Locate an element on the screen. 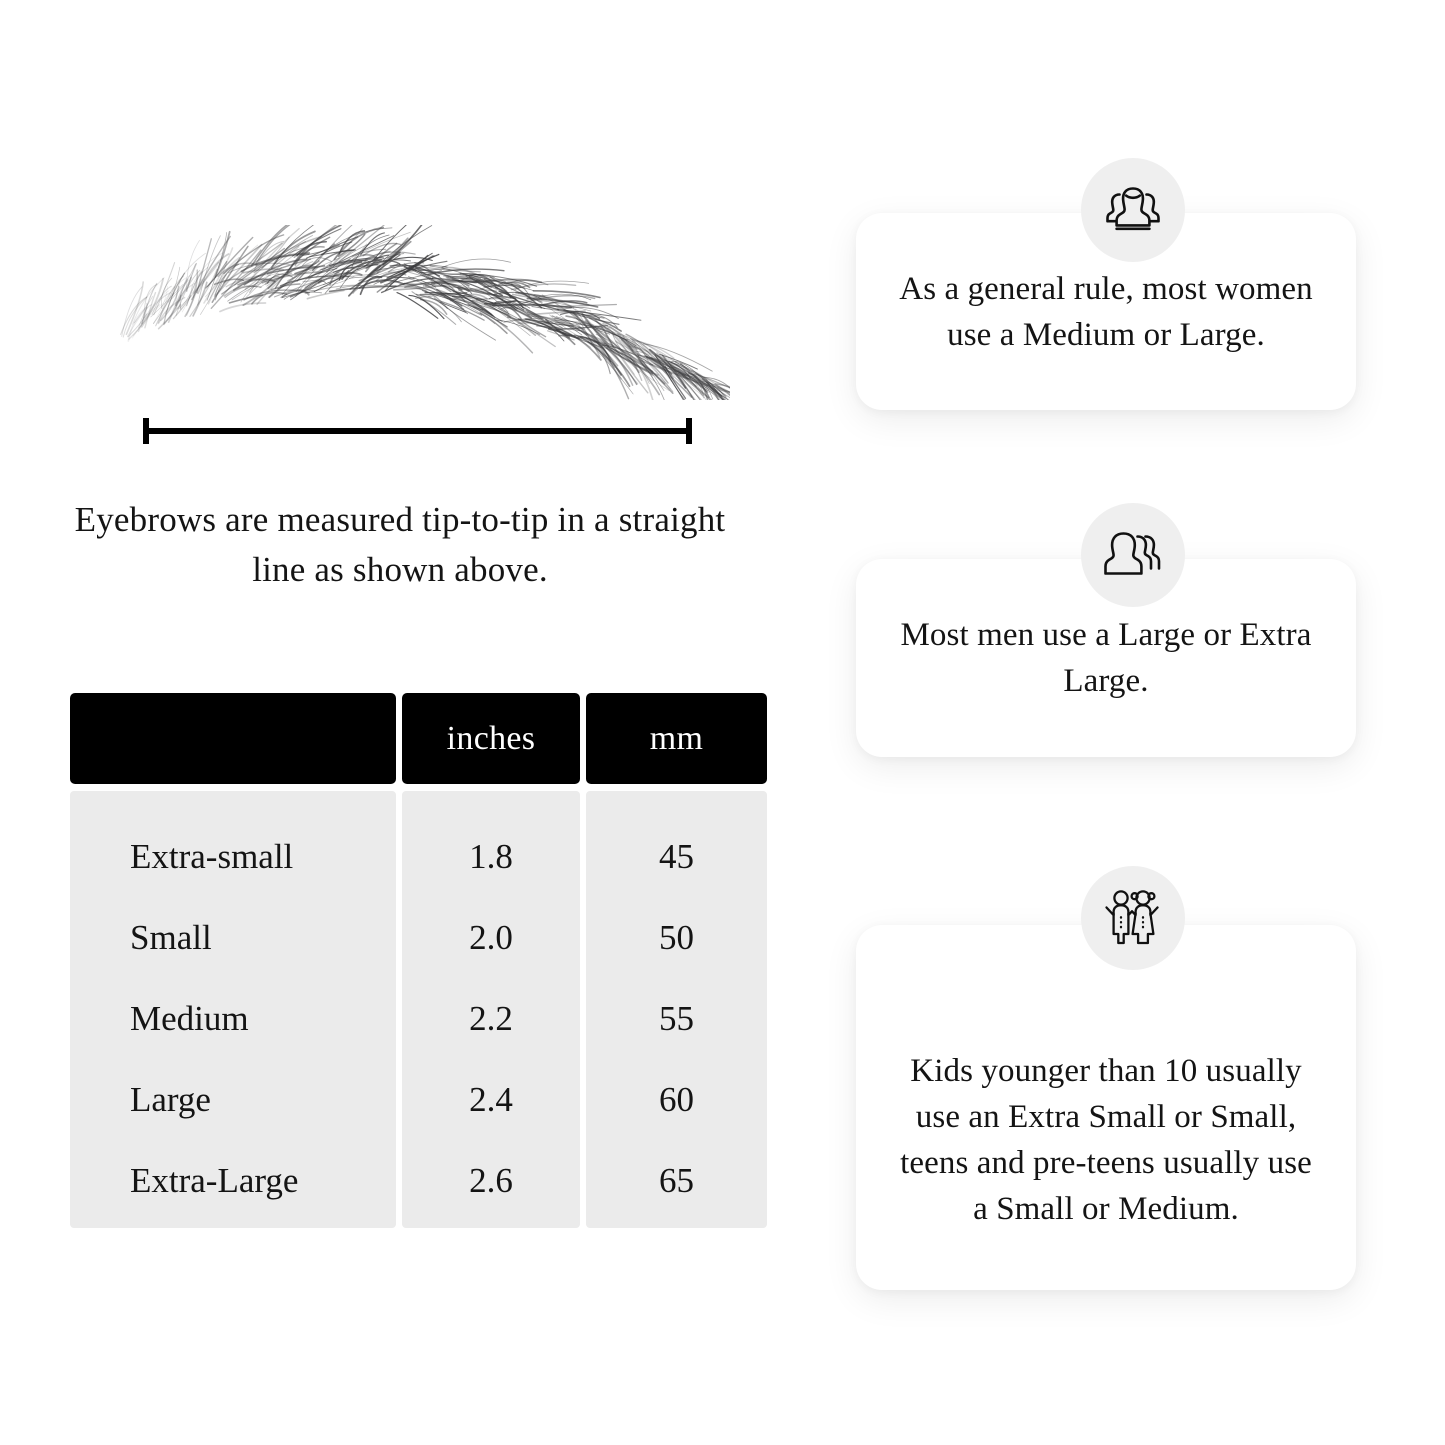 The width and height of the screenshot is (1445, 1445). table-header-mm: mm is located at coordinates (676, 738).